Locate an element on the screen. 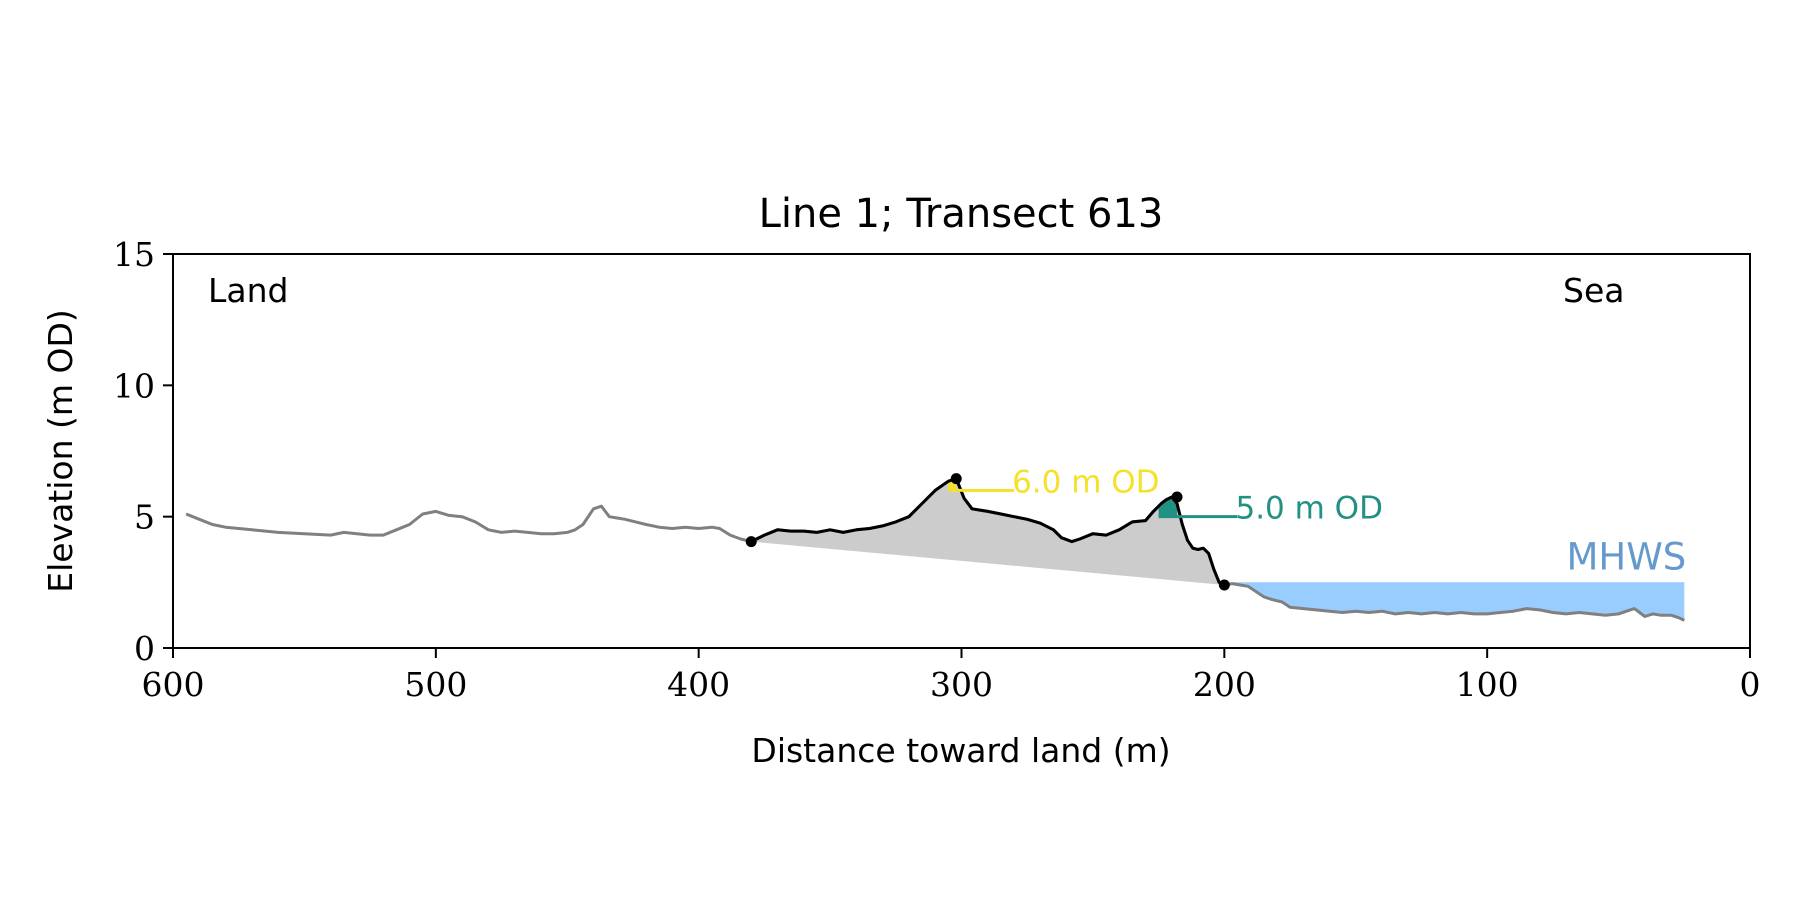 The image size is (1800, 900). y-tick-label: 15 is located at coordinates (134, 254).